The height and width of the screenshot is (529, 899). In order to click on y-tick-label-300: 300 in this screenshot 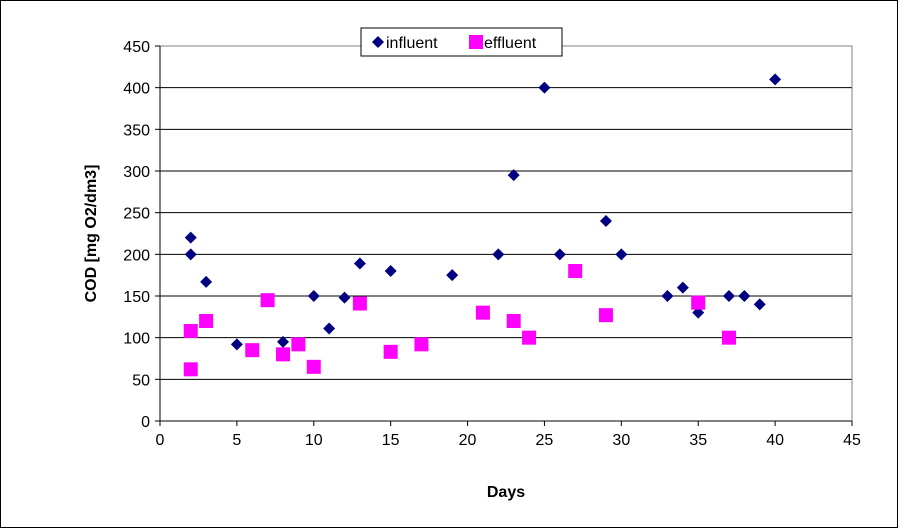, I will do `click(136, 172)`.